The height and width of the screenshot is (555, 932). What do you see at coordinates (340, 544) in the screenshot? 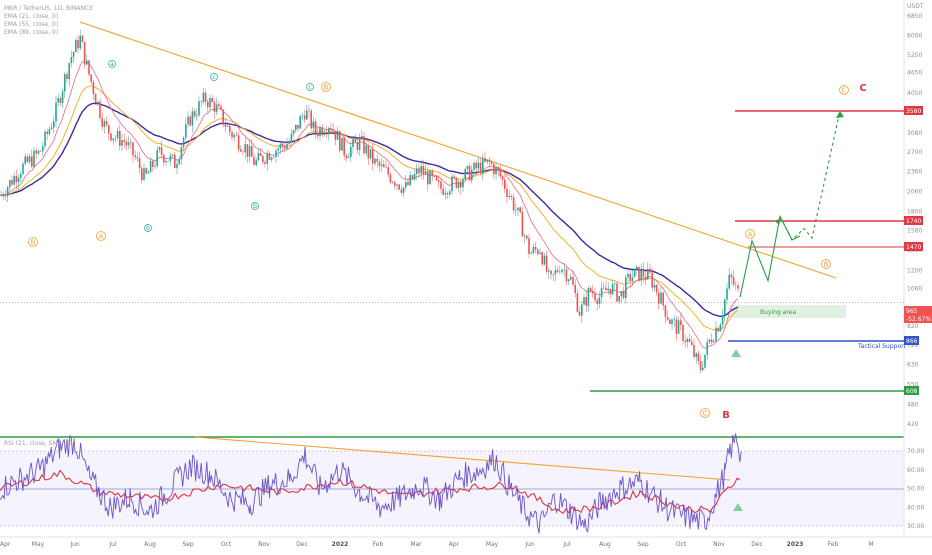
I see `time-tick-9: 2022` at bounding box center [340, 544].